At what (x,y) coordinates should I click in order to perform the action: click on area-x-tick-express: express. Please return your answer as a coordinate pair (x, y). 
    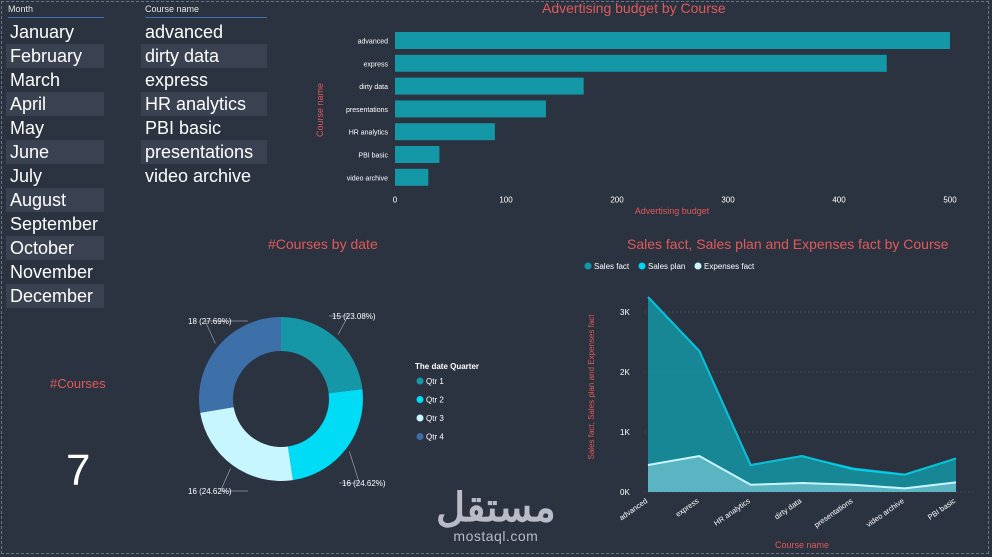
    Looking at the image, I should click on (687, 507).